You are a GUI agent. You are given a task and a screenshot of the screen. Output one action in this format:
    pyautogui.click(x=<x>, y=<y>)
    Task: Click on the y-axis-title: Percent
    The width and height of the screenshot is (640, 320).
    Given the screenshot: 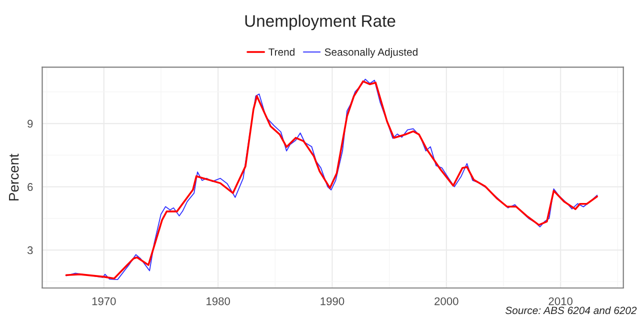 What is the action you would take?
    pyautogui.click(x=14, y=177)
    